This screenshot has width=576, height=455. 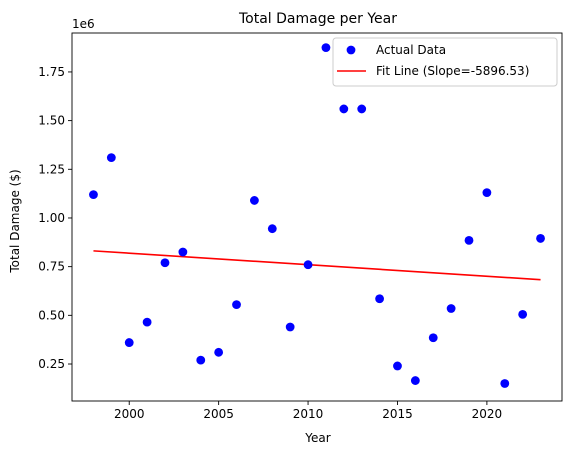 What do you see at coordinates (51, 121) in the screenshot?
I see `y-tick-label: 1.50` at bounding box center [51, 121].